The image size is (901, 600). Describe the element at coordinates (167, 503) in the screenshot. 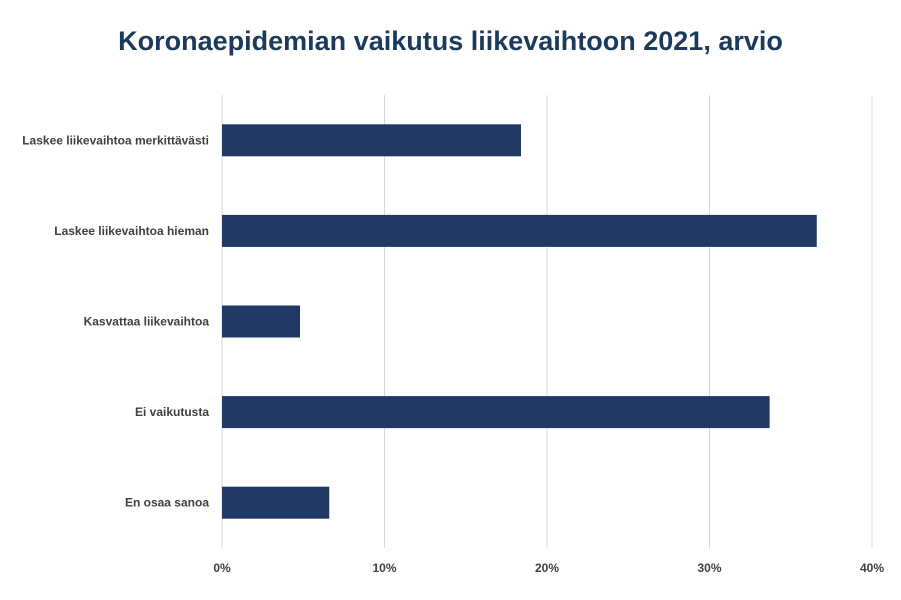

I see `category-label: En osaa sanoa` at that location.